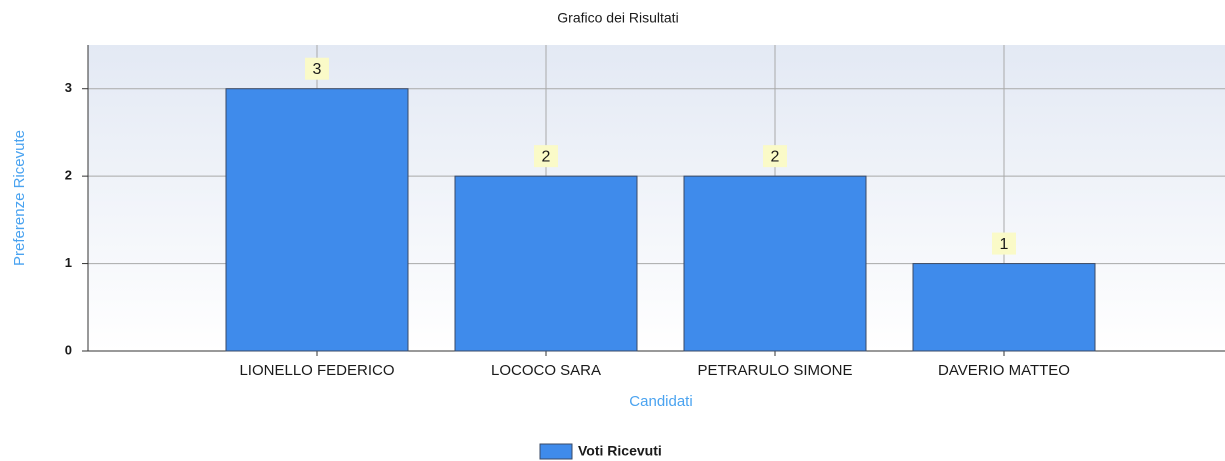  I want to click on y-tick-label: 2, so click(68, 175).